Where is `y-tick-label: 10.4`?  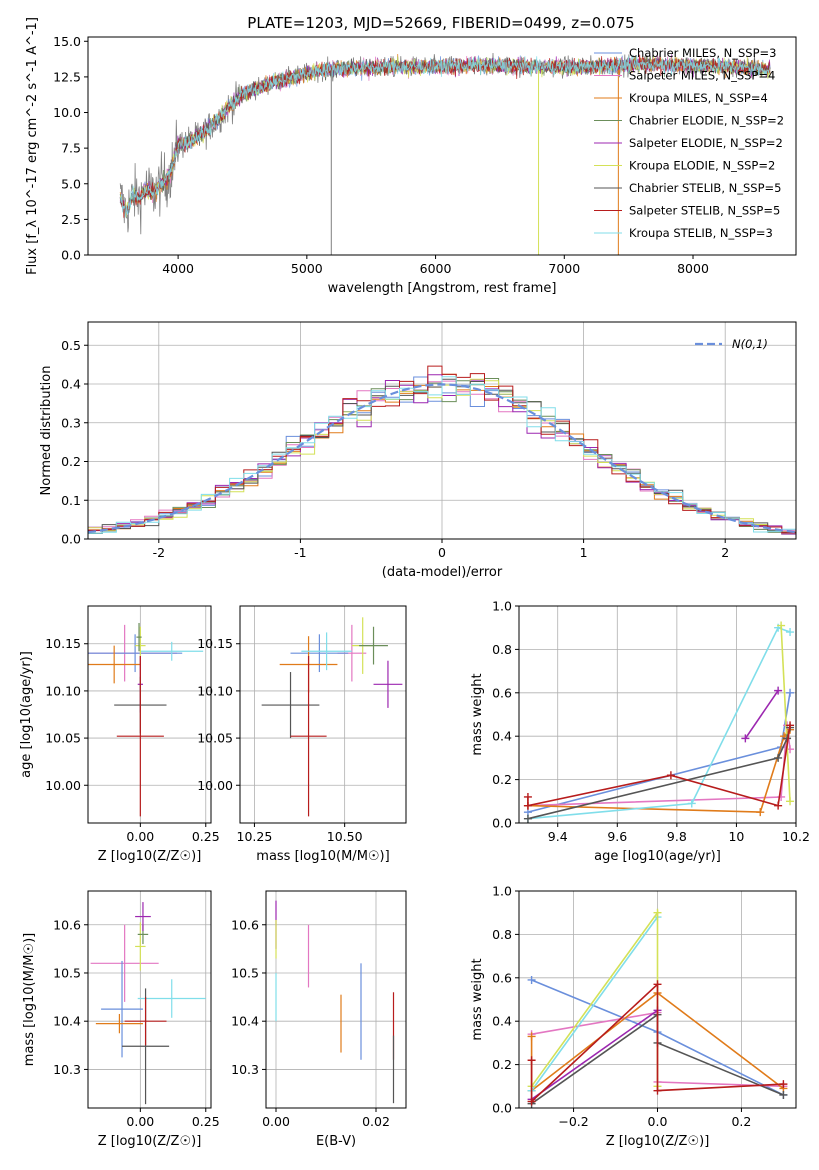
y-tick-label: 10.4 is located at coordinates (67, 1021).